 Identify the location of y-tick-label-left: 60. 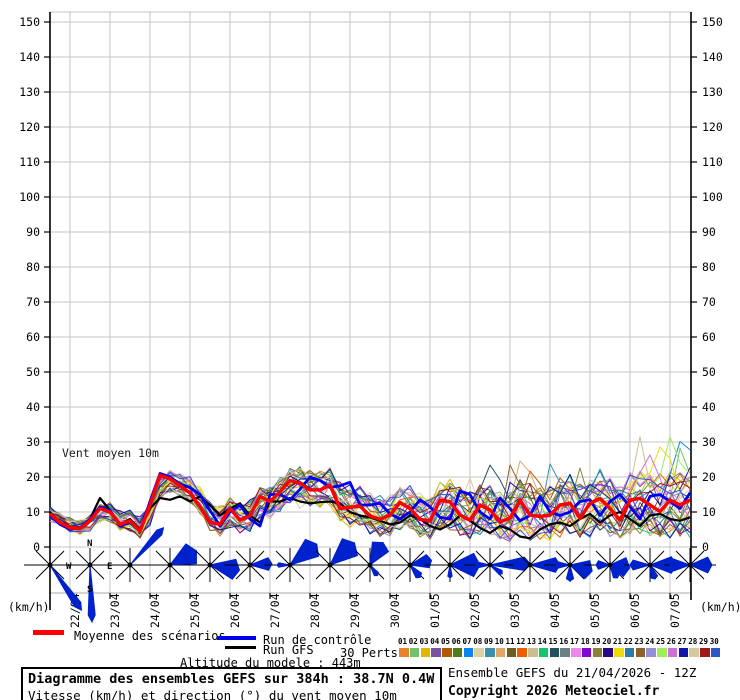
(33, 337).